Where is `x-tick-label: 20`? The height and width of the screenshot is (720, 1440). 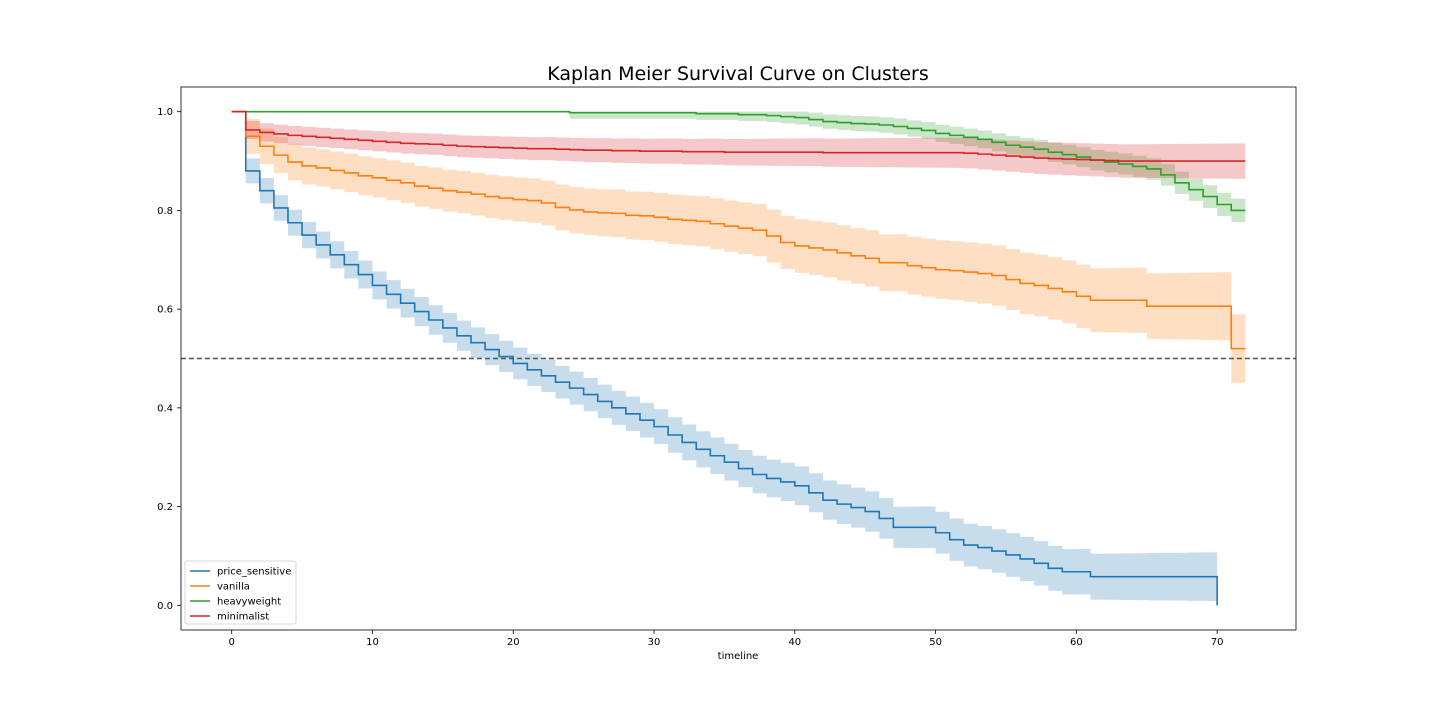
x-tick-label: 20 is located at coordinates (513, 642).